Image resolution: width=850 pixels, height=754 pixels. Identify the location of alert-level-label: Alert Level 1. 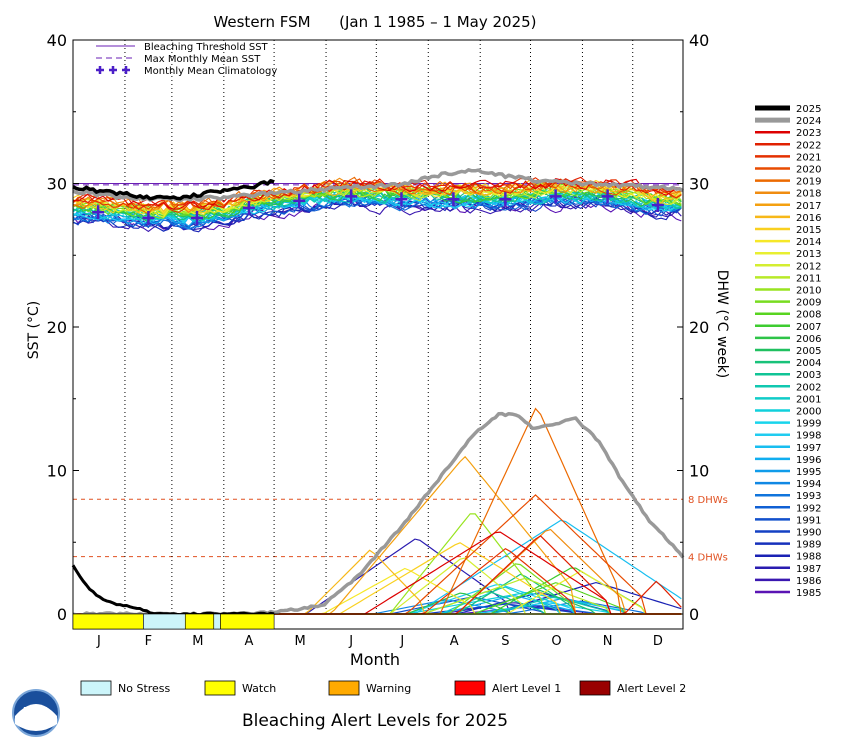
(526, 688).